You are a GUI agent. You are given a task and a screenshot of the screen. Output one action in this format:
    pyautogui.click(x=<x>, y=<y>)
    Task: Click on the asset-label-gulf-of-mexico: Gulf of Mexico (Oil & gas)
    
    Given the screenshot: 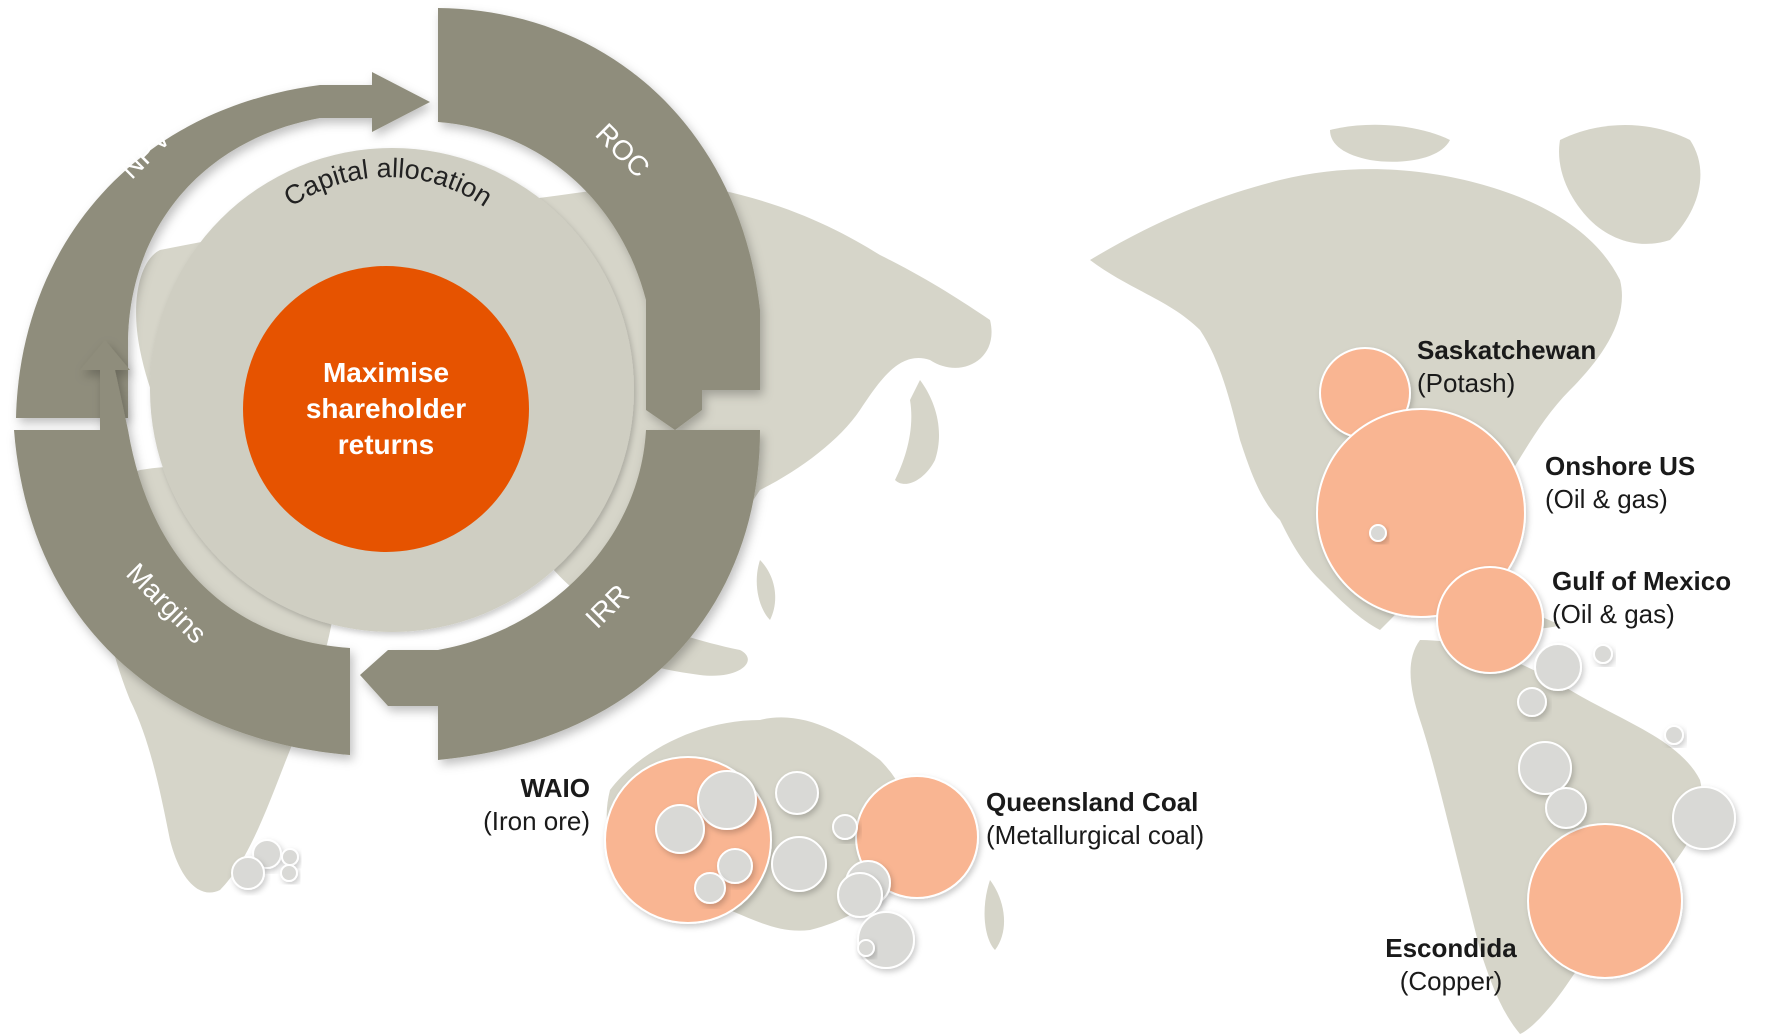 What is the action you would take?
    pyautogui.click(x=1641, y=597)
    